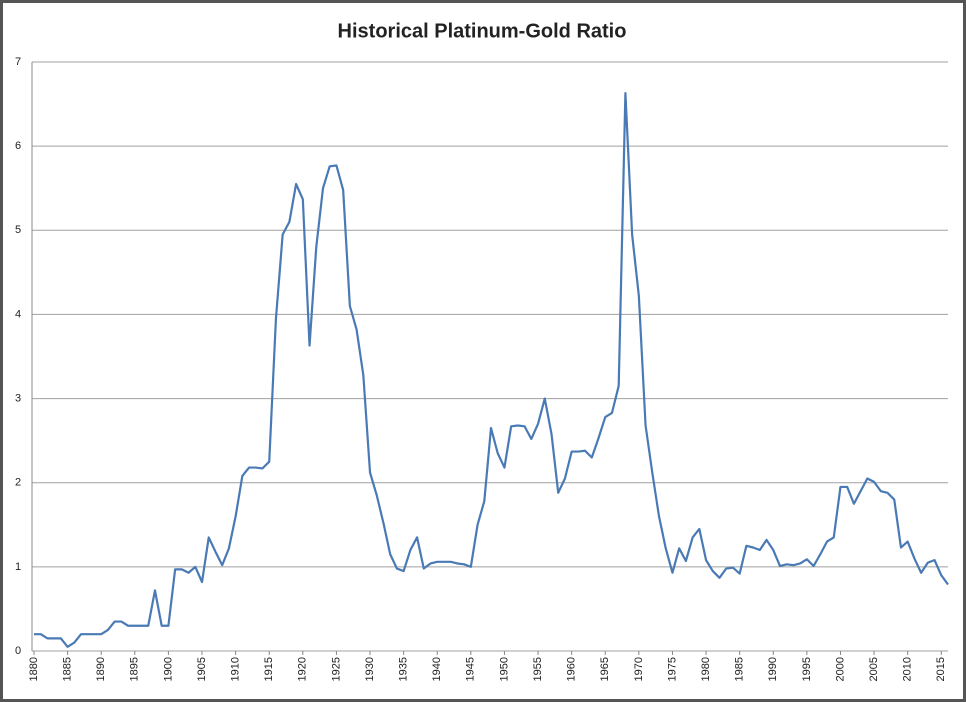 The width and height of the screenshot is (966, 702). I want to click on y-tick-label: 4, so click(18, 314).